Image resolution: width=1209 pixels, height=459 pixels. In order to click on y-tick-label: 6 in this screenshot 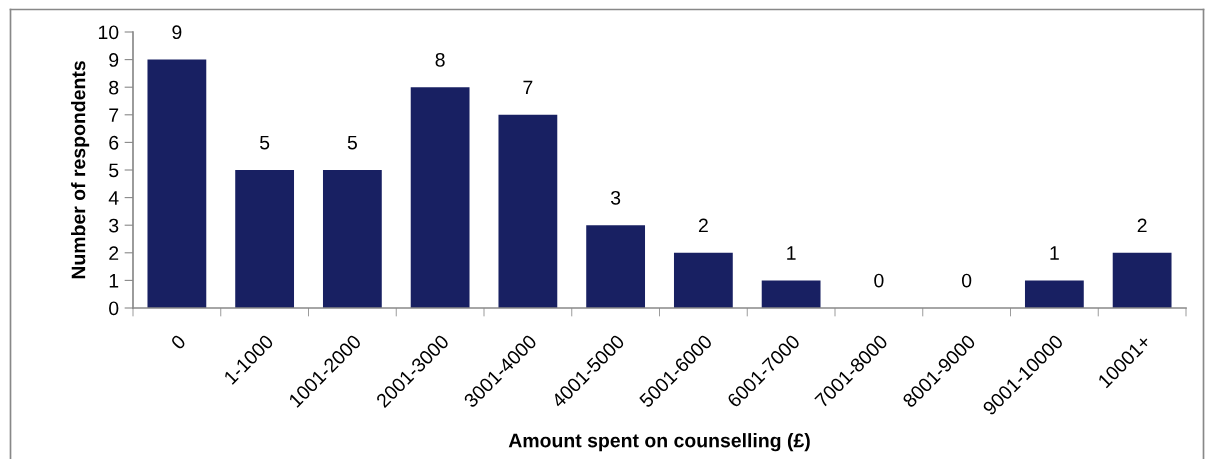, I will do `click(114, 142)`.